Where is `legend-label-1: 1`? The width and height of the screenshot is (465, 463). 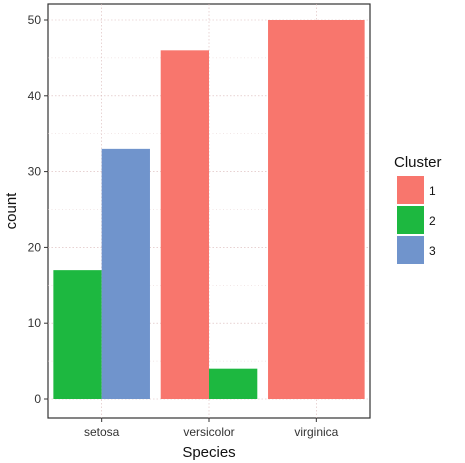
legend-label-1: 1 is located at coordinates (432, 191).